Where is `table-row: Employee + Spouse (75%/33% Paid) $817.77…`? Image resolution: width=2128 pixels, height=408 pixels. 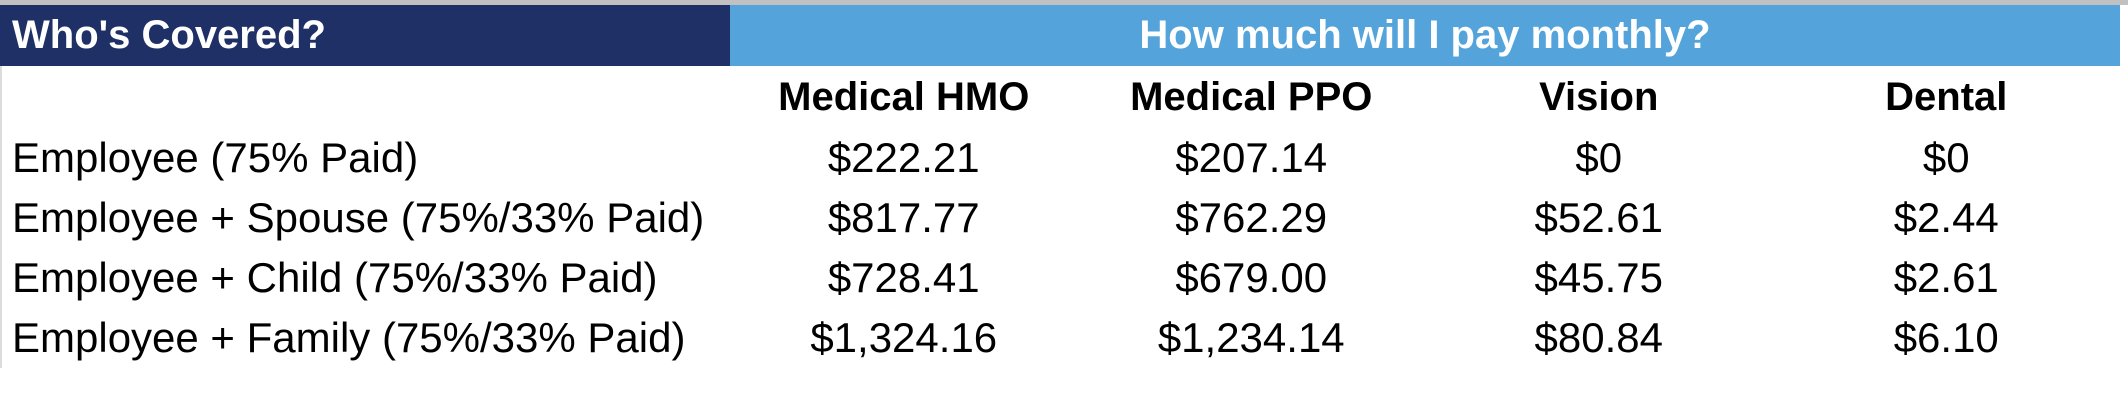 table-row: Employee + Spouse (75%/33% Paid) $817.77… is located at coordinates (1064, 218).